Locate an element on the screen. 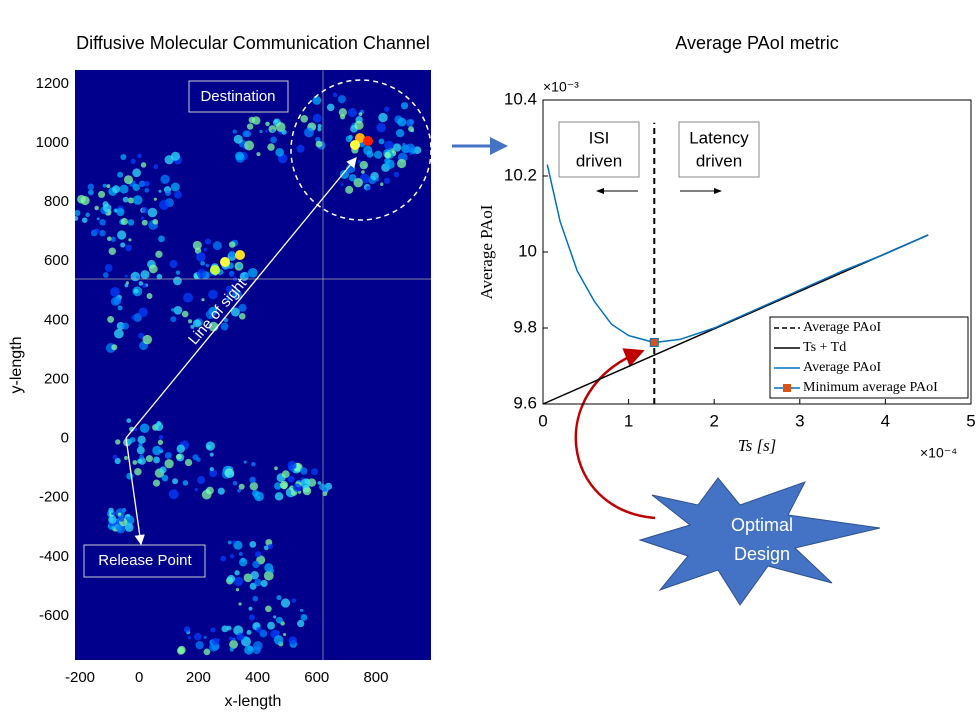 The width and height of the screenshot is (980, 712). x-tick-label: 4 is located at coordinates (885, 420).